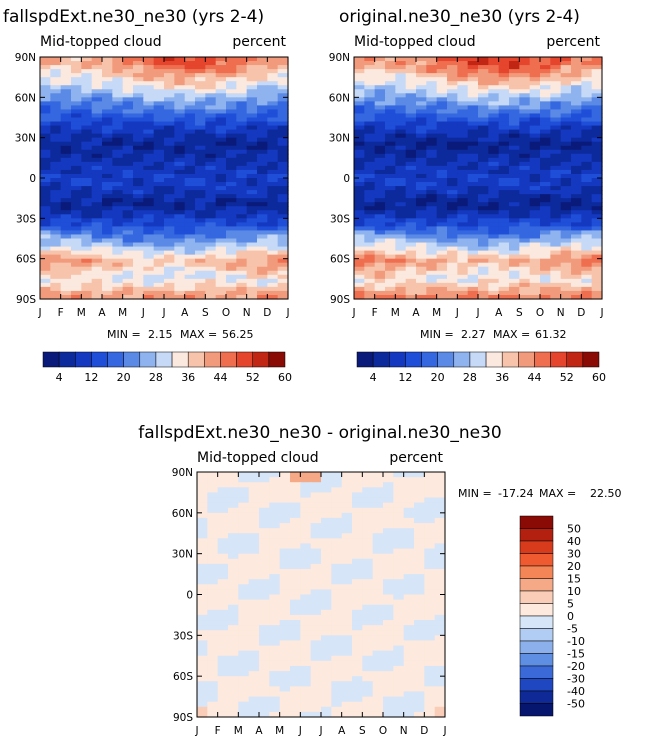  I want to click on colorbar-swatch, so click(536, 585).